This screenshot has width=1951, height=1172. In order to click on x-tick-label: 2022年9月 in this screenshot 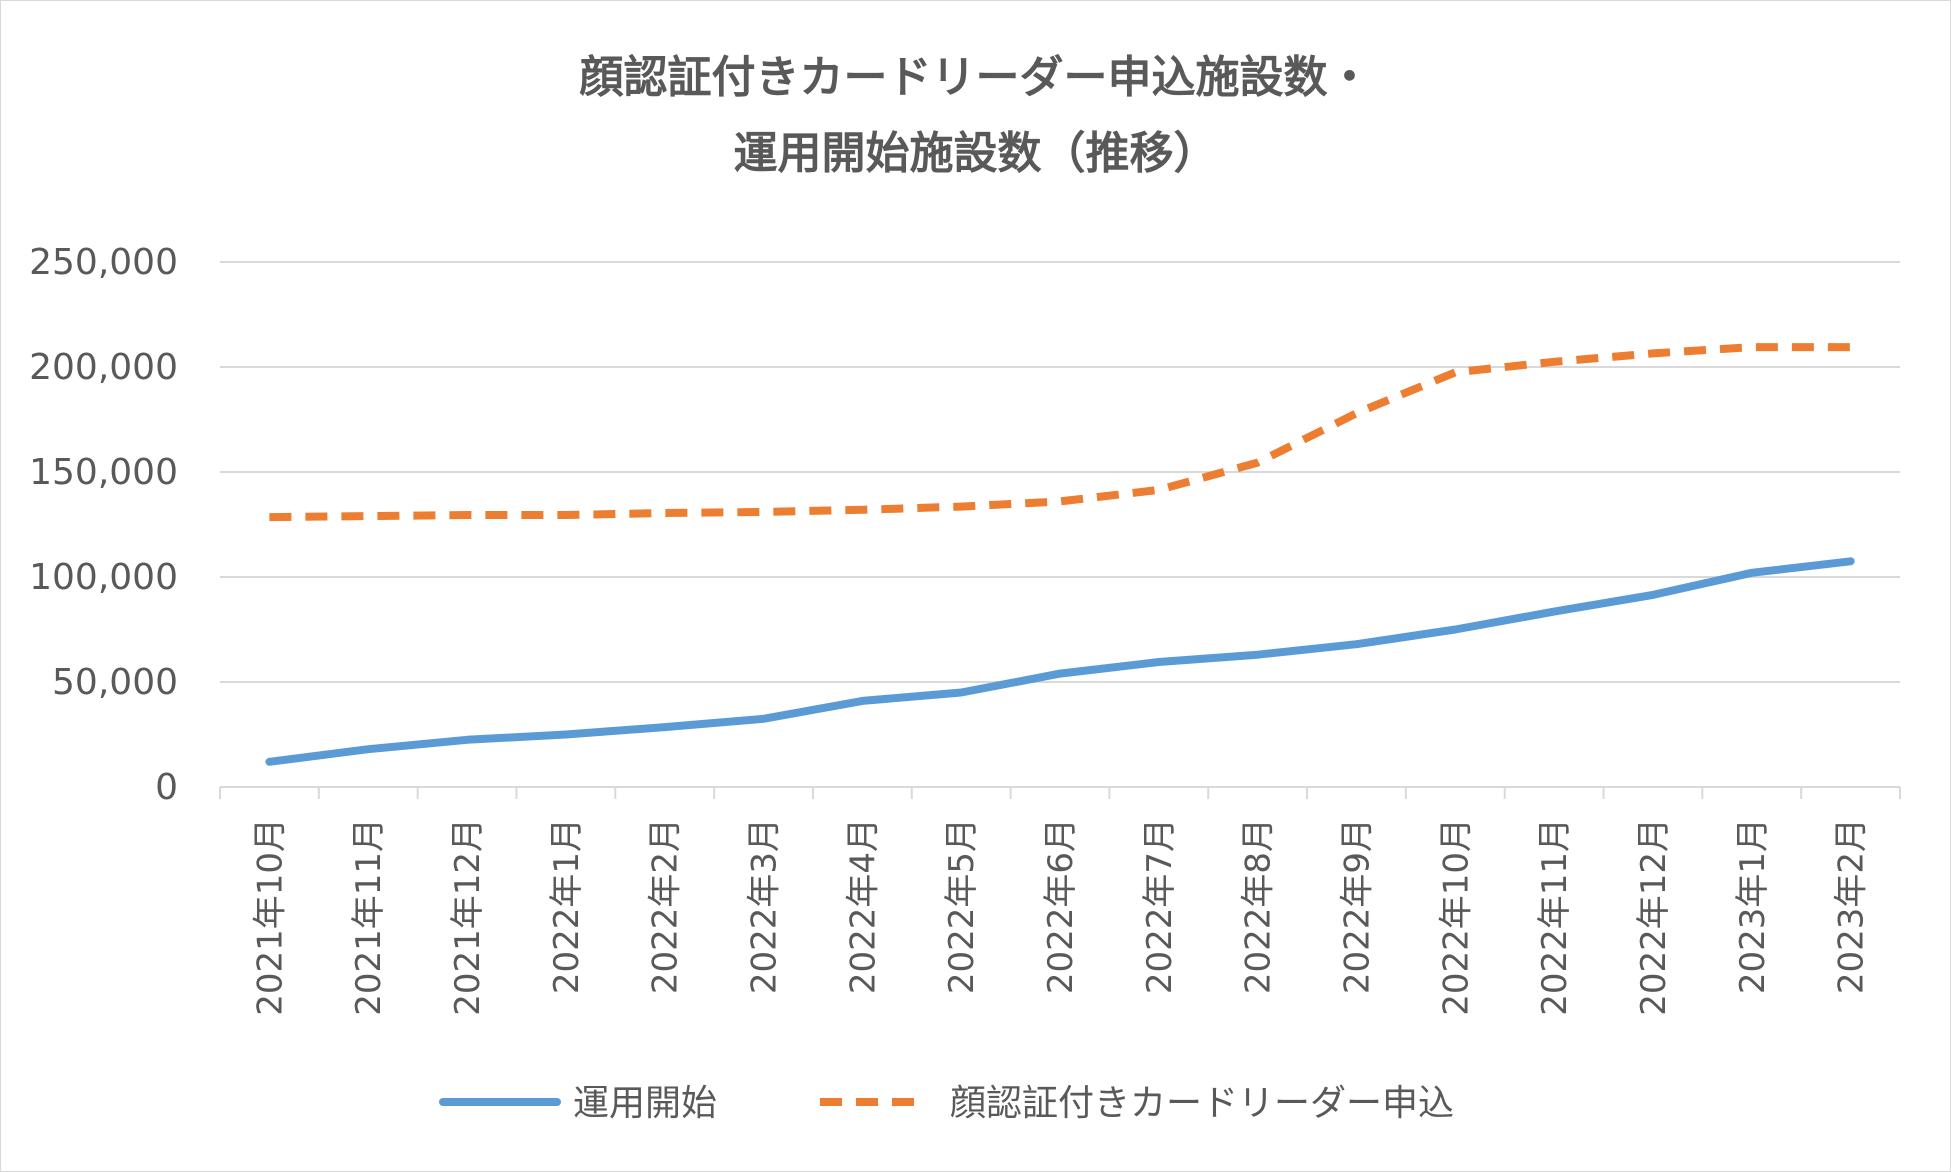, I will do `click(1357, 906)`.